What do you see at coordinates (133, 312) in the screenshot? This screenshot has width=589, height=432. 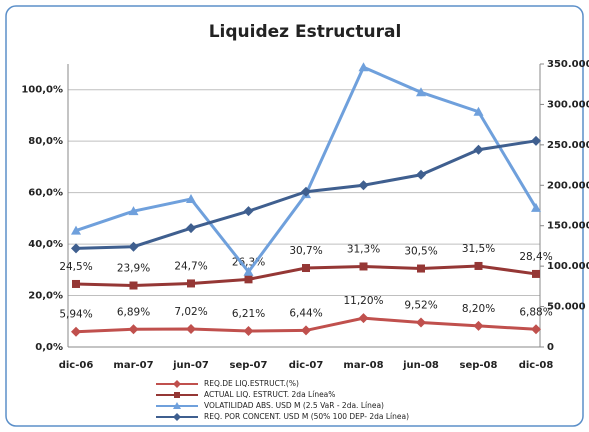 I see `data-label: 6,89%` at bounding box center [133, 312].